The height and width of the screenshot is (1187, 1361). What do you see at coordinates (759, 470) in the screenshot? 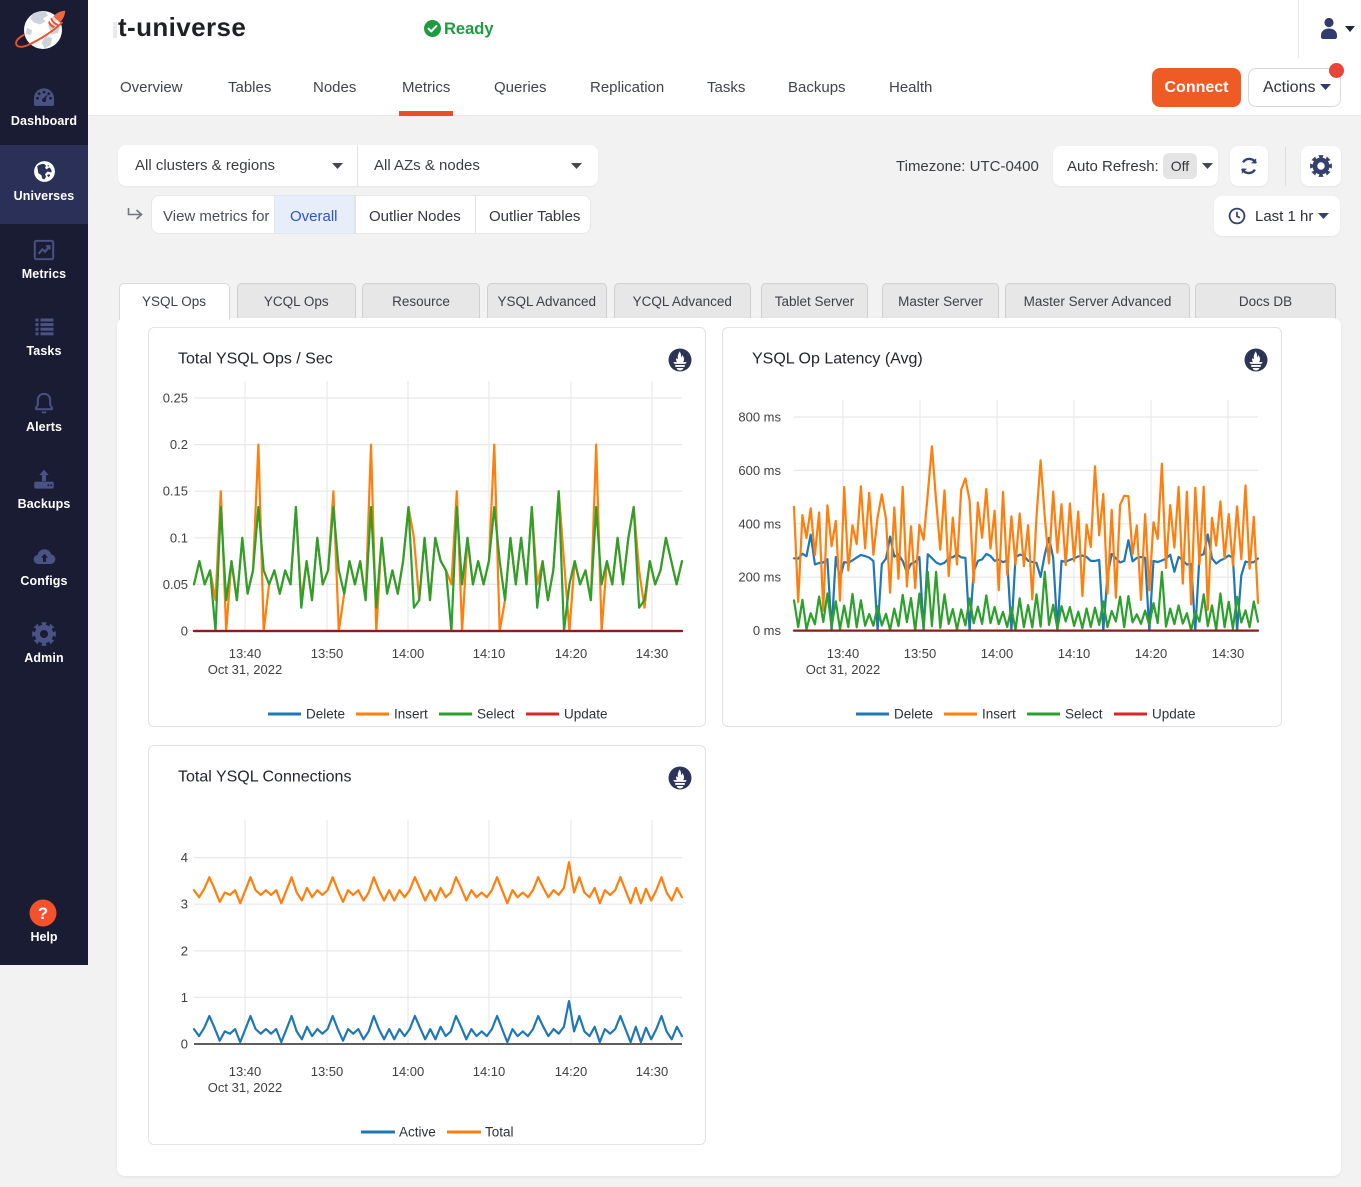
I see `svg-text: 600 ms` at bounding box center [759, 470].